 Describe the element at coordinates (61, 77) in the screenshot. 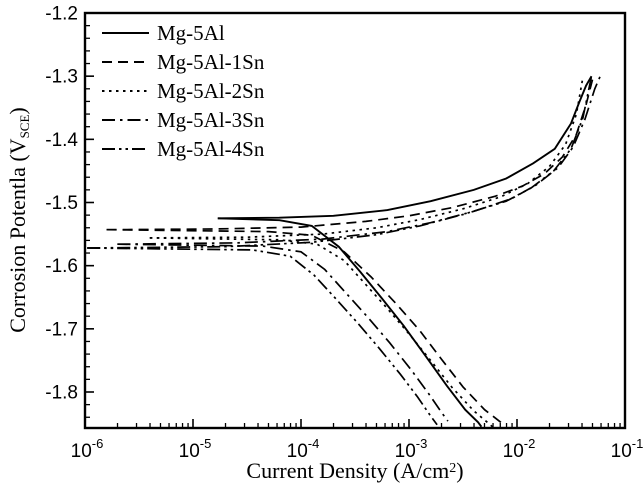

I see `y-tick-label: -1.3` at that location.